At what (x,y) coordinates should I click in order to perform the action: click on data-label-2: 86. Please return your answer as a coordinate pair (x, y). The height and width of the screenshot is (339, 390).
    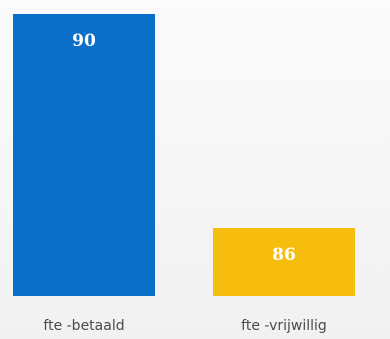
    Looking at the image, I should click on (284, 255).